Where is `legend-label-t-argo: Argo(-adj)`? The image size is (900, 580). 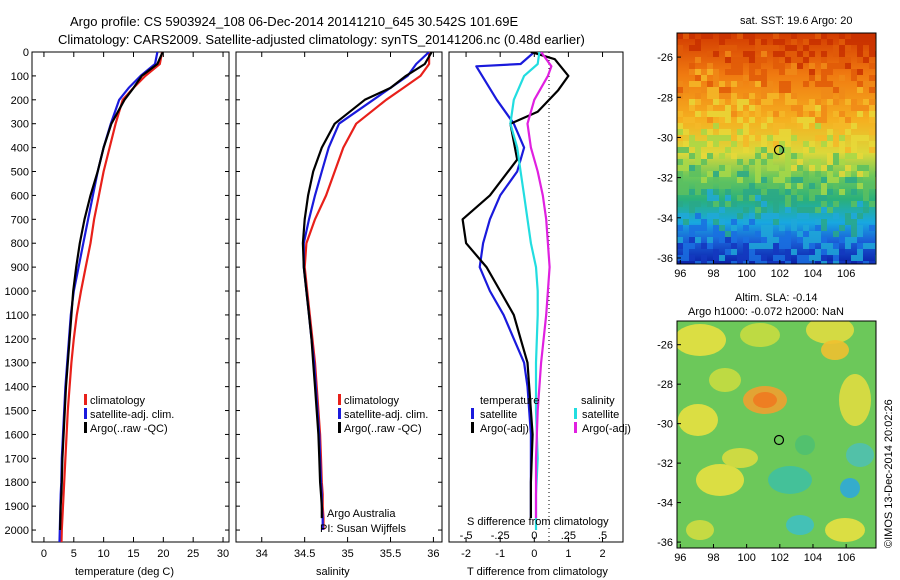 legend-label-t-argo: Argo(-adj) is located at coordinates (504, 429).